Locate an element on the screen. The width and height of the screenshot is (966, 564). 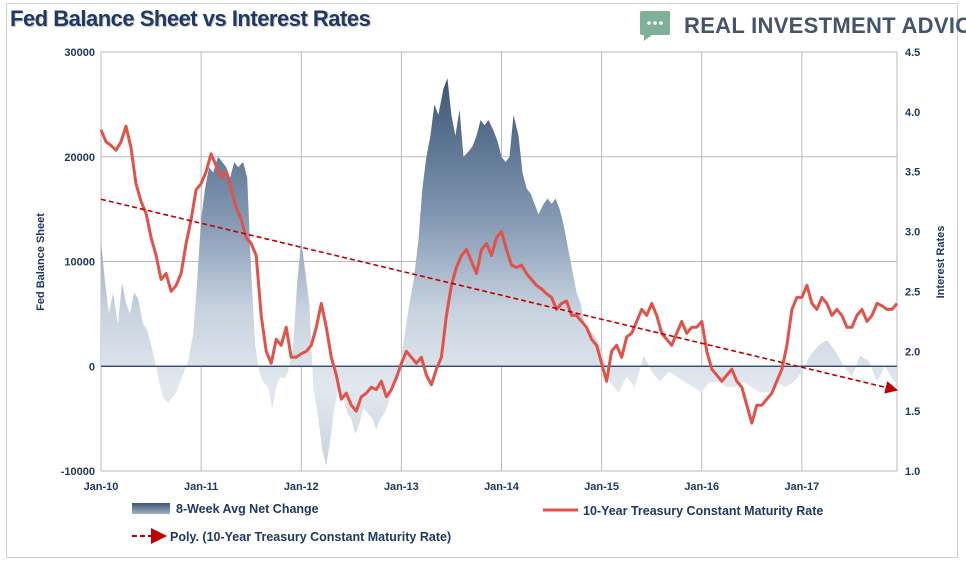
brand: REAL INVESTMENT ADVICE is located at coordinates (802, 26).